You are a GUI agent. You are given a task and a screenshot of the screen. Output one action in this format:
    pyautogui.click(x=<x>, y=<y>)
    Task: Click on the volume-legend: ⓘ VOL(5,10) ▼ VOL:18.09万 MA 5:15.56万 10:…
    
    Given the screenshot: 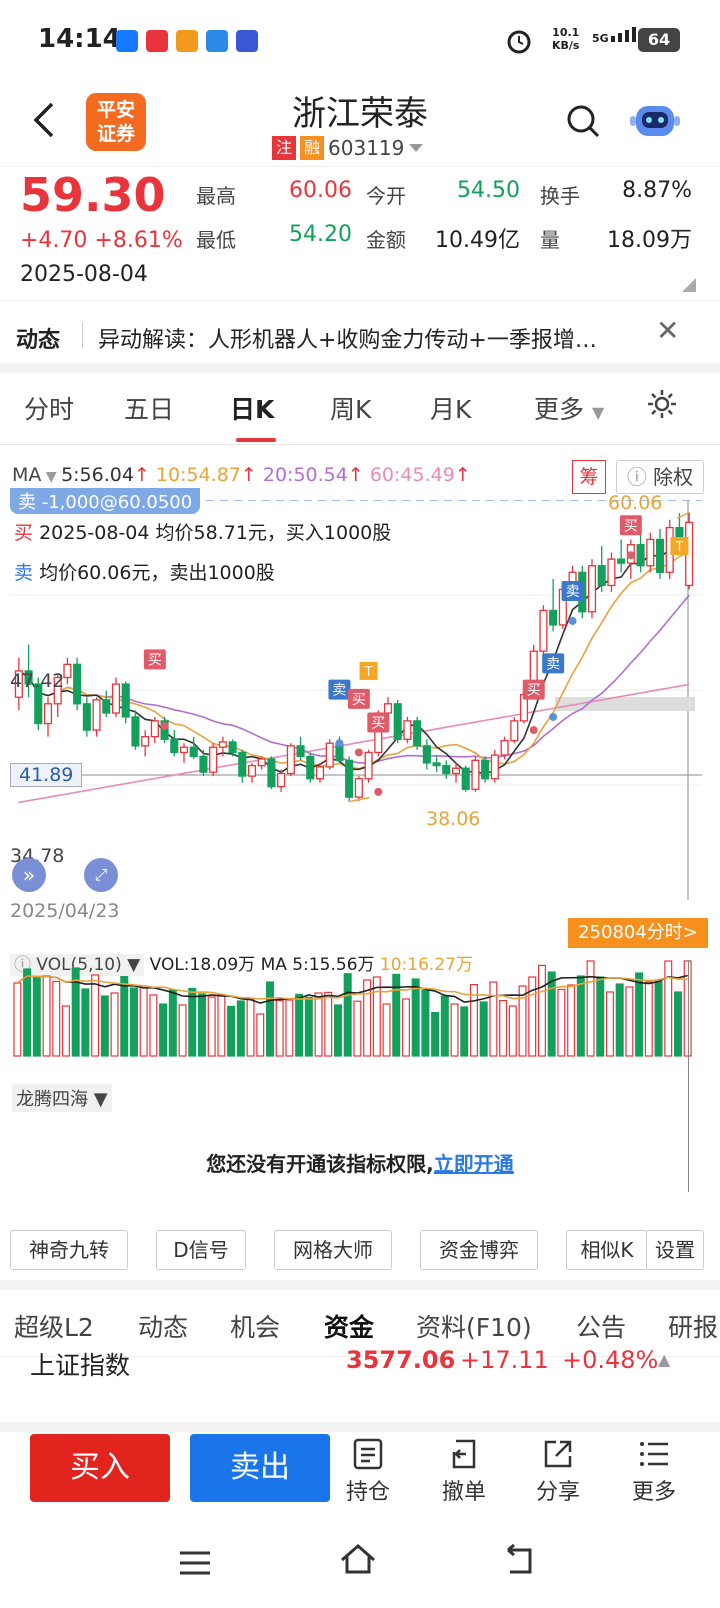 What is the action you would take?
    pyautogui.click(x=241, y=963)
    